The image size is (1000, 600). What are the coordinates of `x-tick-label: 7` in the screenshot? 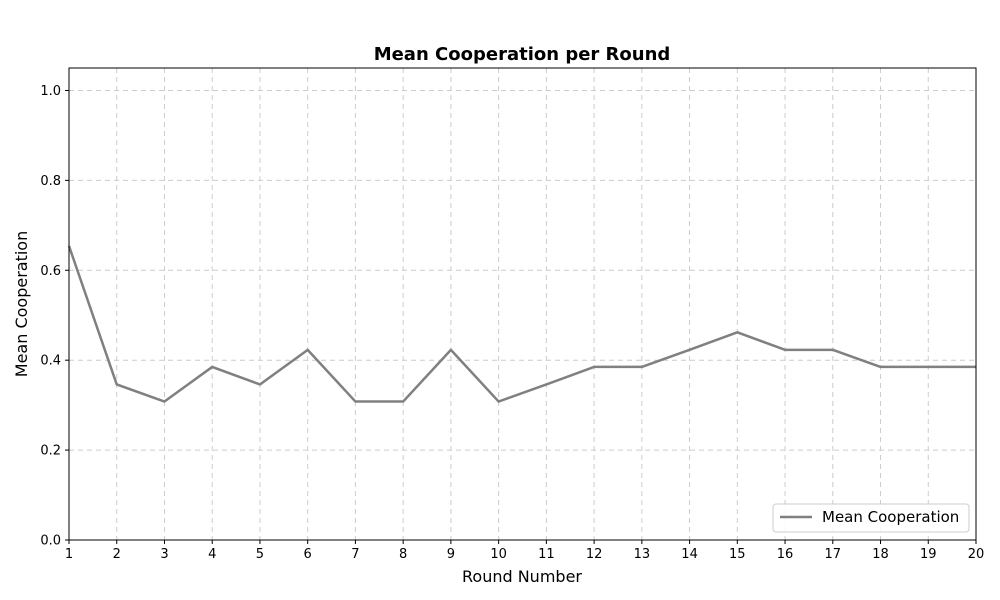 It's located at (355, 554).